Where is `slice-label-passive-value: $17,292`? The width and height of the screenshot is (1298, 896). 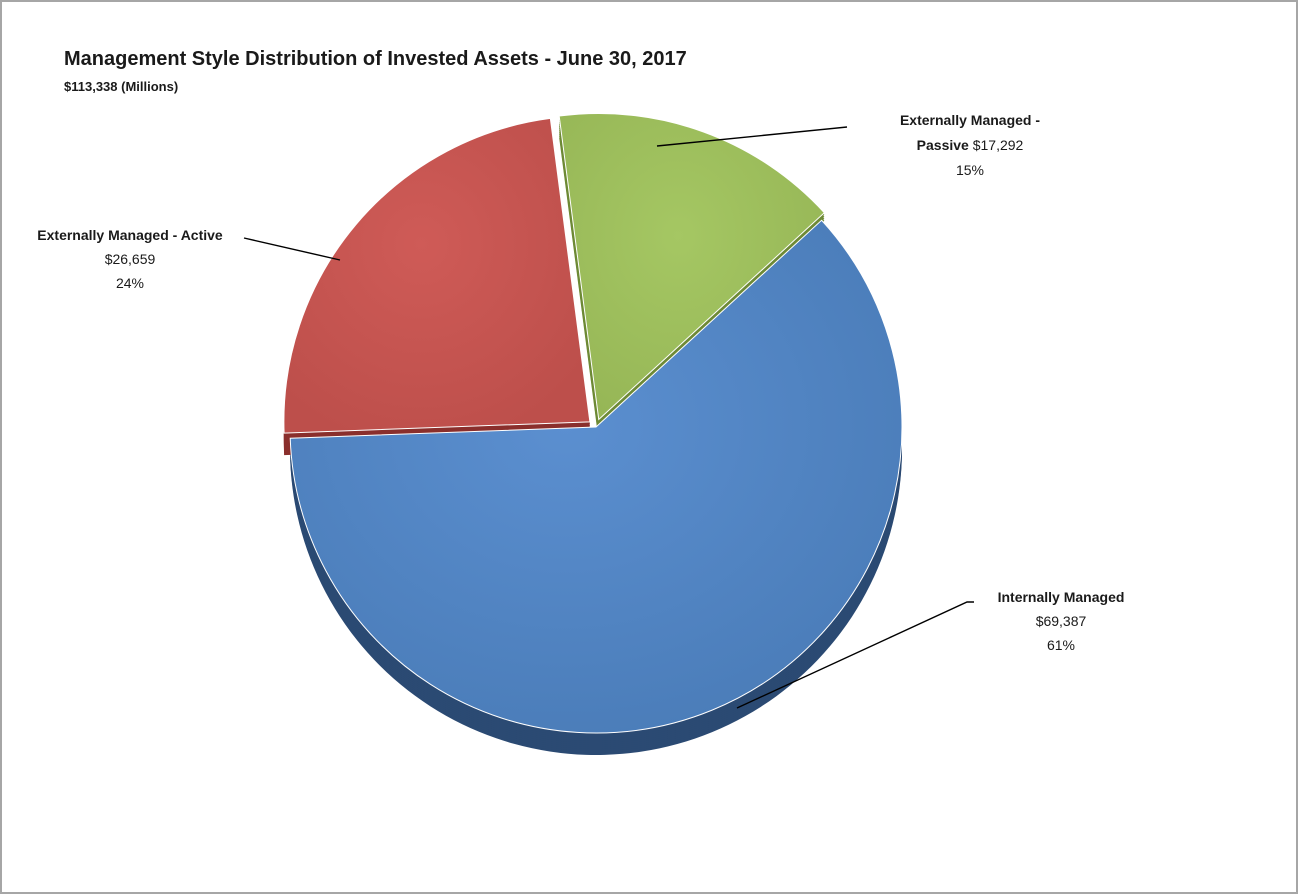
slice-label-passive-value: $17,292 is located at coordinates (998, 145).